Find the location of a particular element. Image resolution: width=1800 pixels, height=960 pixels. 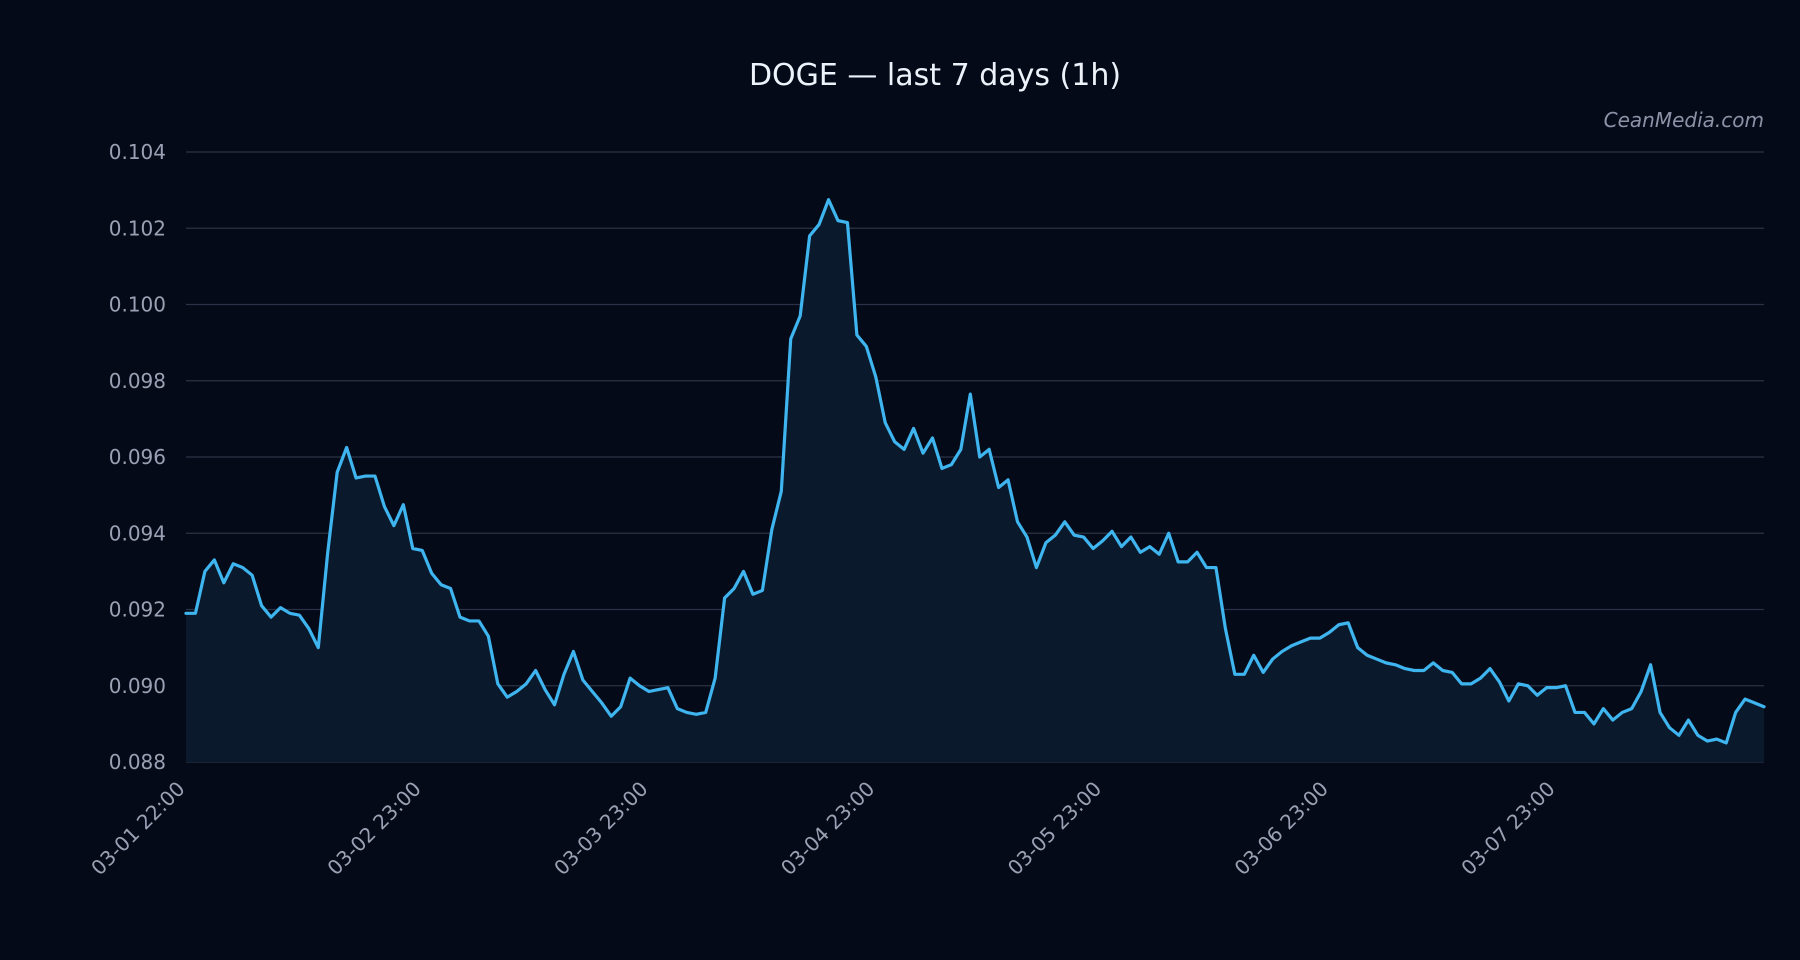

y-tick-label: 0.104 is located at coordinates (137, 152).